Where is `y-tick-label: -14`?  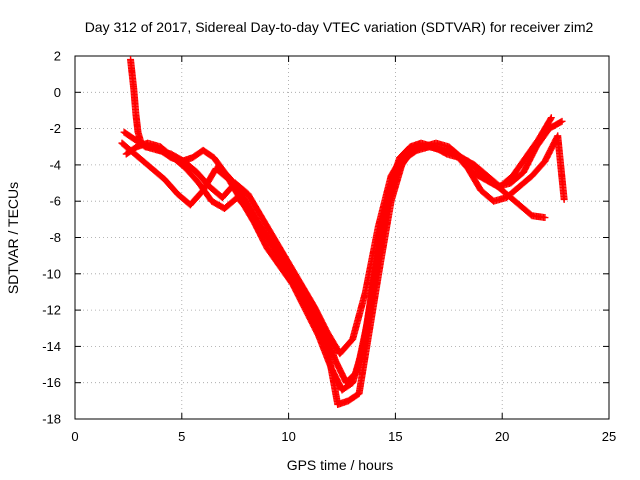 y-tick-label: -14 is located at coordinates (51, 346).